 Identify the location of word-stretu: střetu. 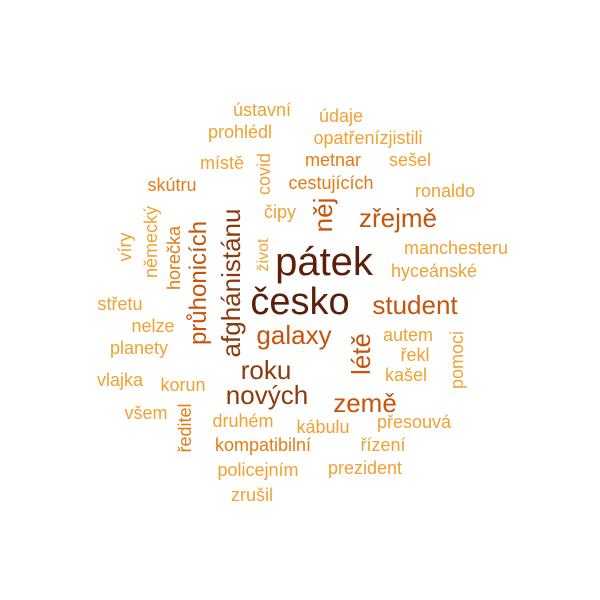
(120, 304).